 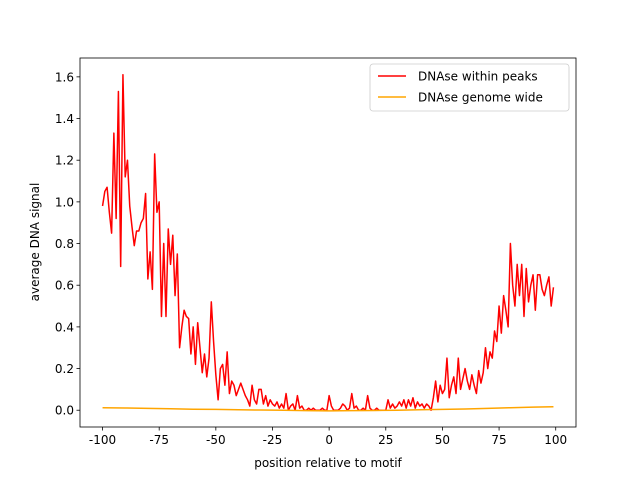 I want to click on x-tick-label: -100, so click(x=102, y=440).